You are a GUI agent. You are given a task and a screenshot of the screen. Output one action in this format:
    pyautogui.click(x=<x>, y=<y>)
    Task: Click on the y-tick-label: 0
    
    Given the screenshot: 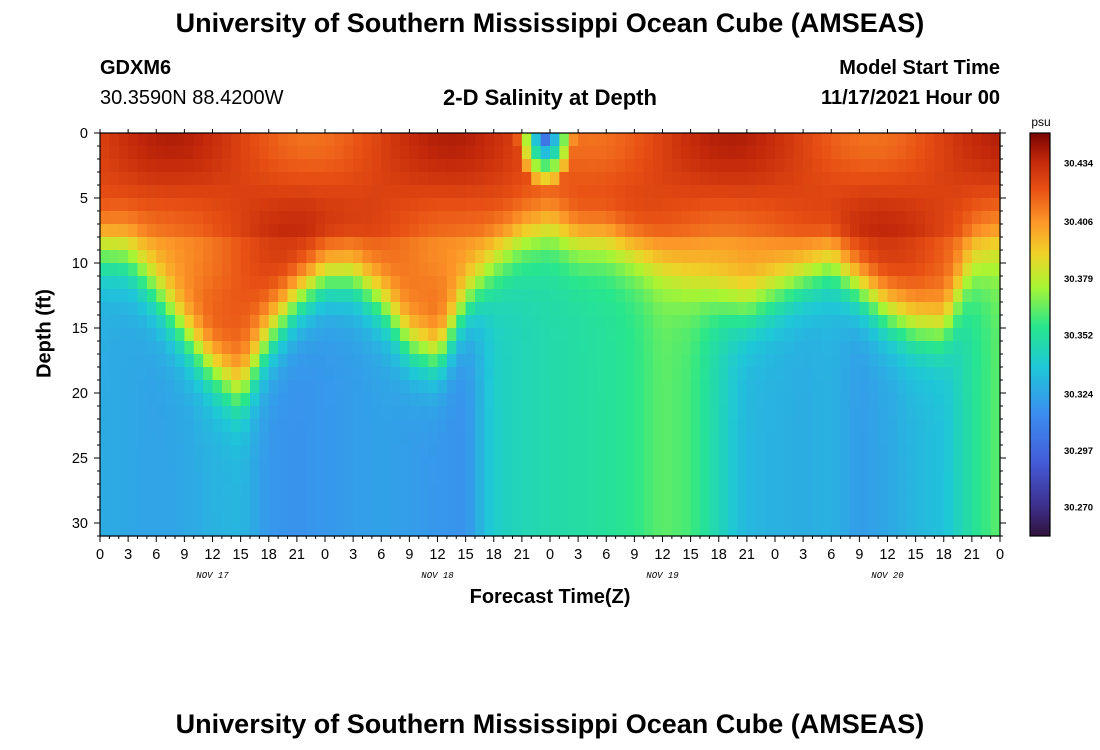 What is the action you would take?
    pyautogui.click(x=84, y=134)
    